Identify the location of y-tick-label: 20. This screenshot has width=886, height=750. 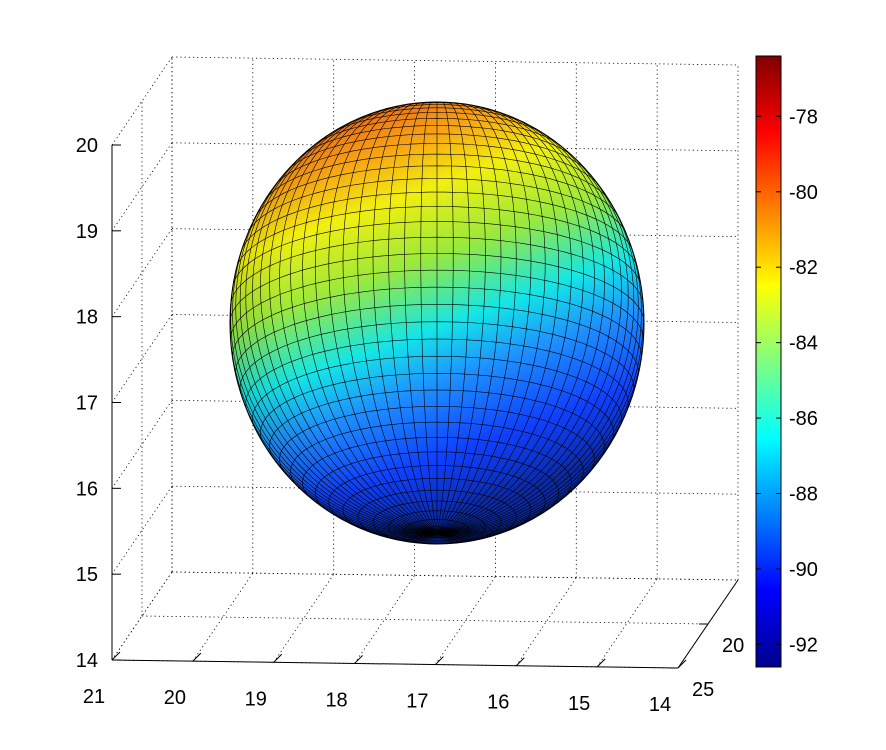
(733, 646).